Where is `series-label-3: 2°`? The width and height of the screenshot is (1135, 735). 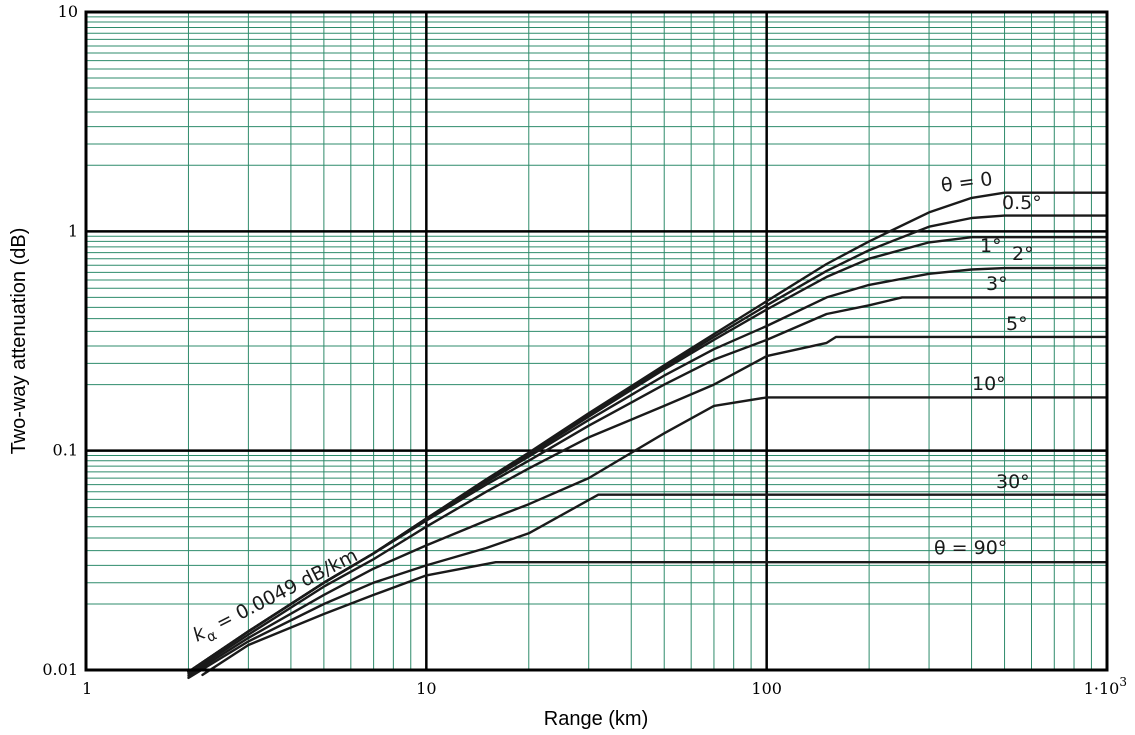 series-label-3: 2° is located at coordinates (1023, 254).